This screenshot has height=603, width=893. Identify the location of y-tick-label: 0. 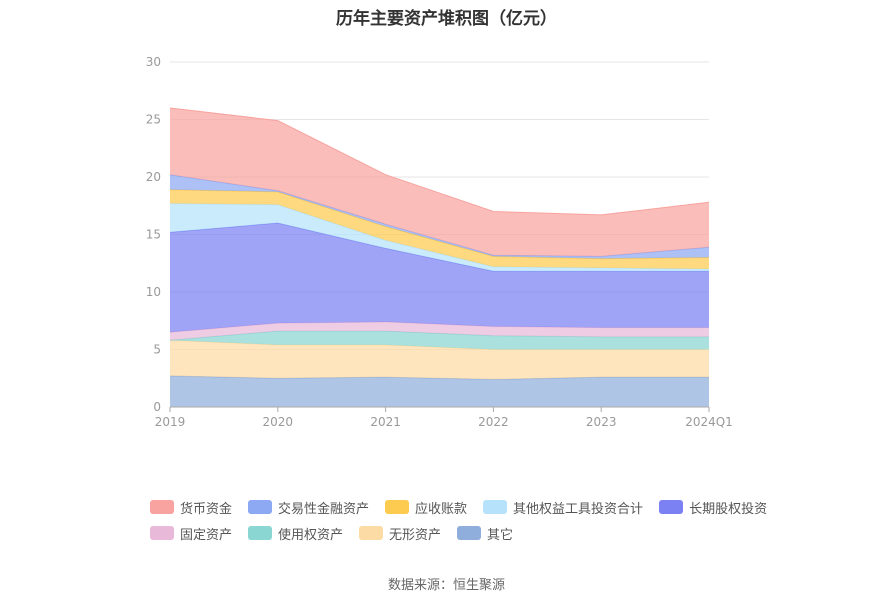
(157, 407).